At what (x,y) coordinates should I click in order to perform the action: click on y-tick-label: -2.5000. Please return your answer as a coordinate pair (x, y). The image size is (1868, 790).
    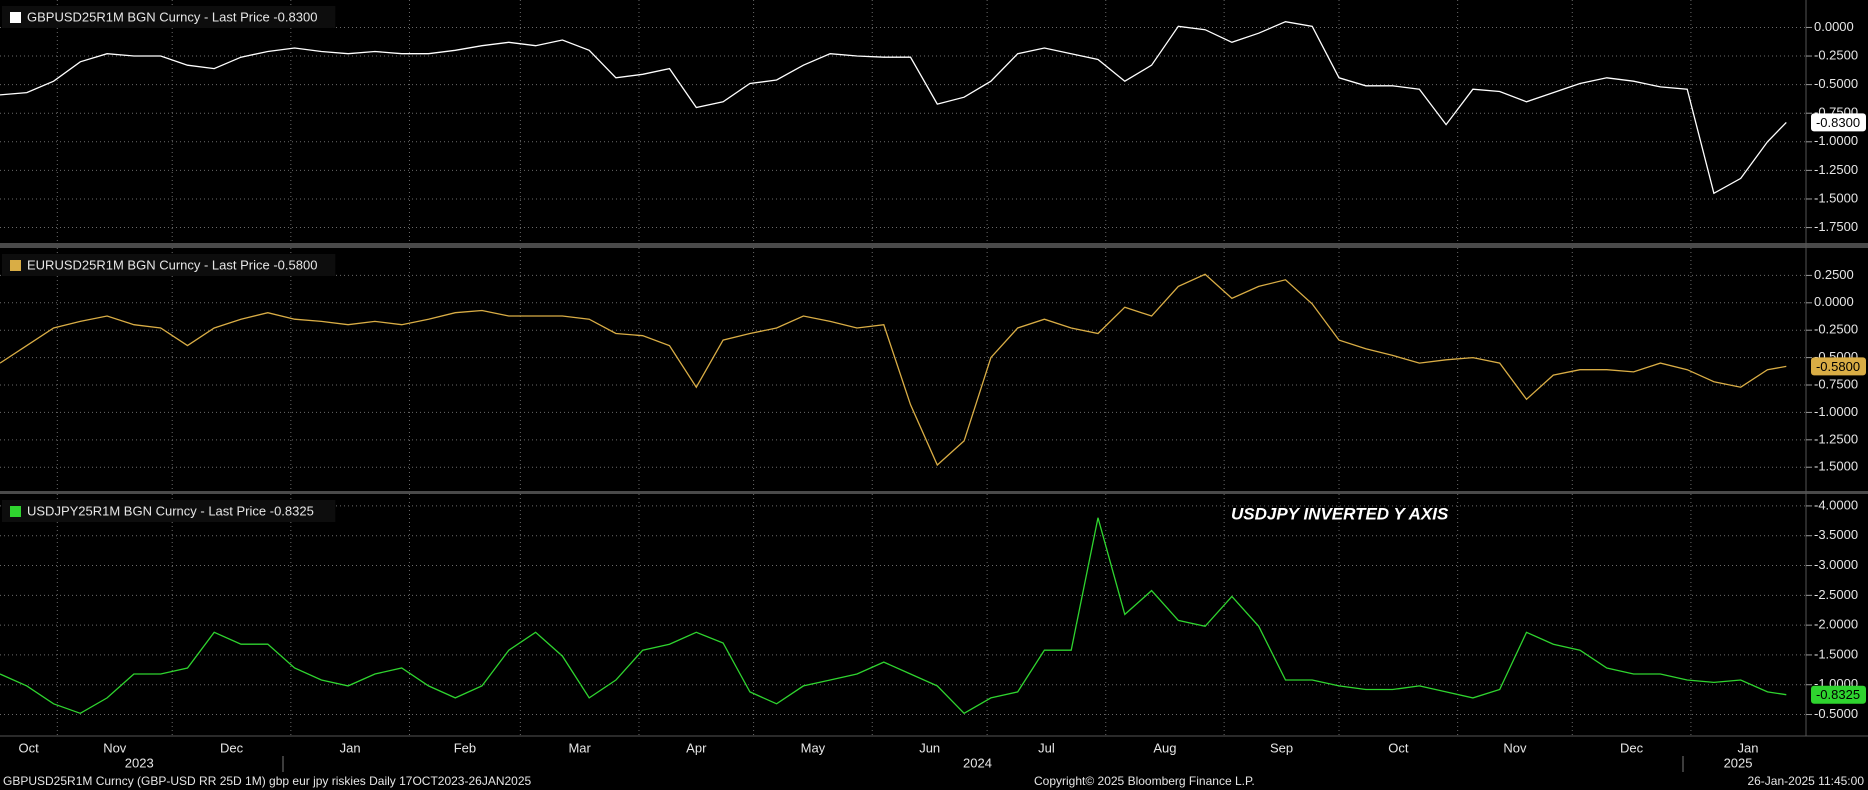
    Looking at the image, I should click on (1836, 594).